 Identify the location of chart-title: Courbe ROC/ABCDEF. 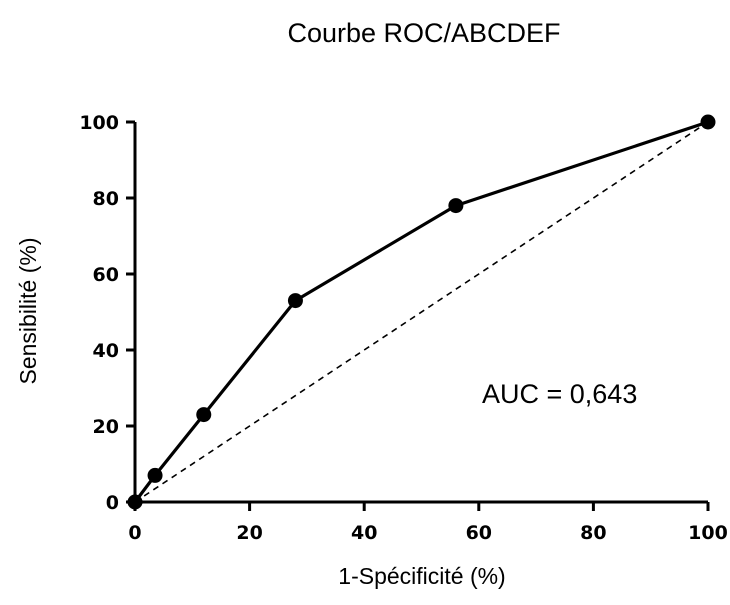
(423, 33).